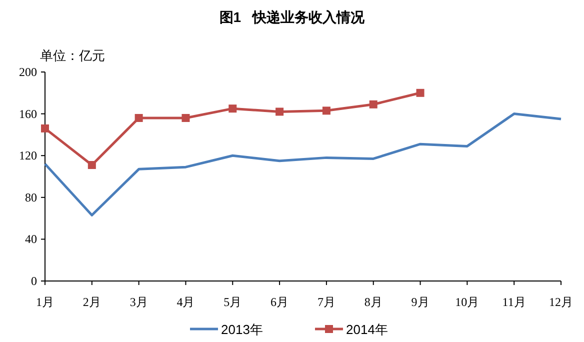  I want to click on x-tick-label: 2月, so click(91, 302).